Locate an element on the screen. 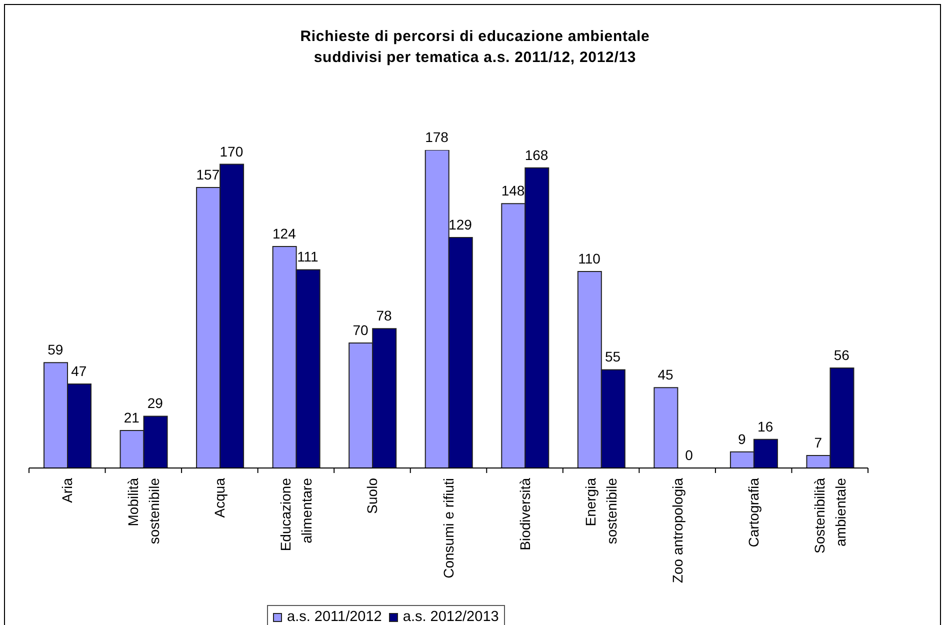  data-label: 59 is located at coordinates (56, 350).